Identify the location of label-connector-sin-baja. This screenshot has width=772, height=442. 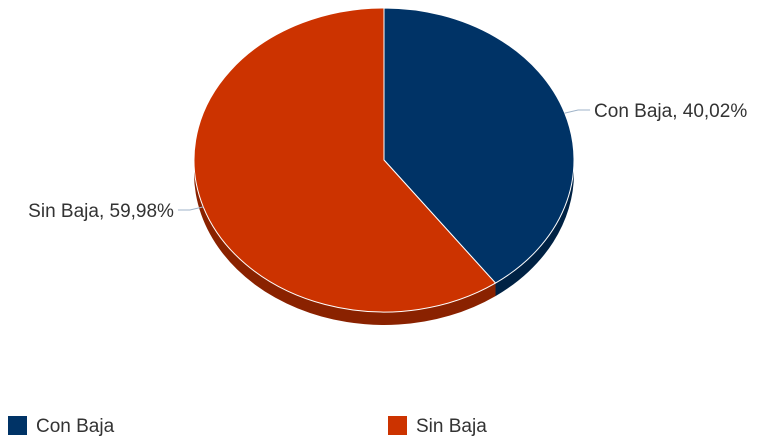
(190, 208).